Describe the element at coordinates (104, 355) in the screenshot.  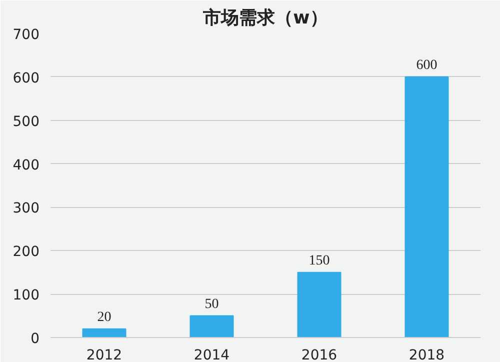
I see `x-tick-label: 2012` at that location.